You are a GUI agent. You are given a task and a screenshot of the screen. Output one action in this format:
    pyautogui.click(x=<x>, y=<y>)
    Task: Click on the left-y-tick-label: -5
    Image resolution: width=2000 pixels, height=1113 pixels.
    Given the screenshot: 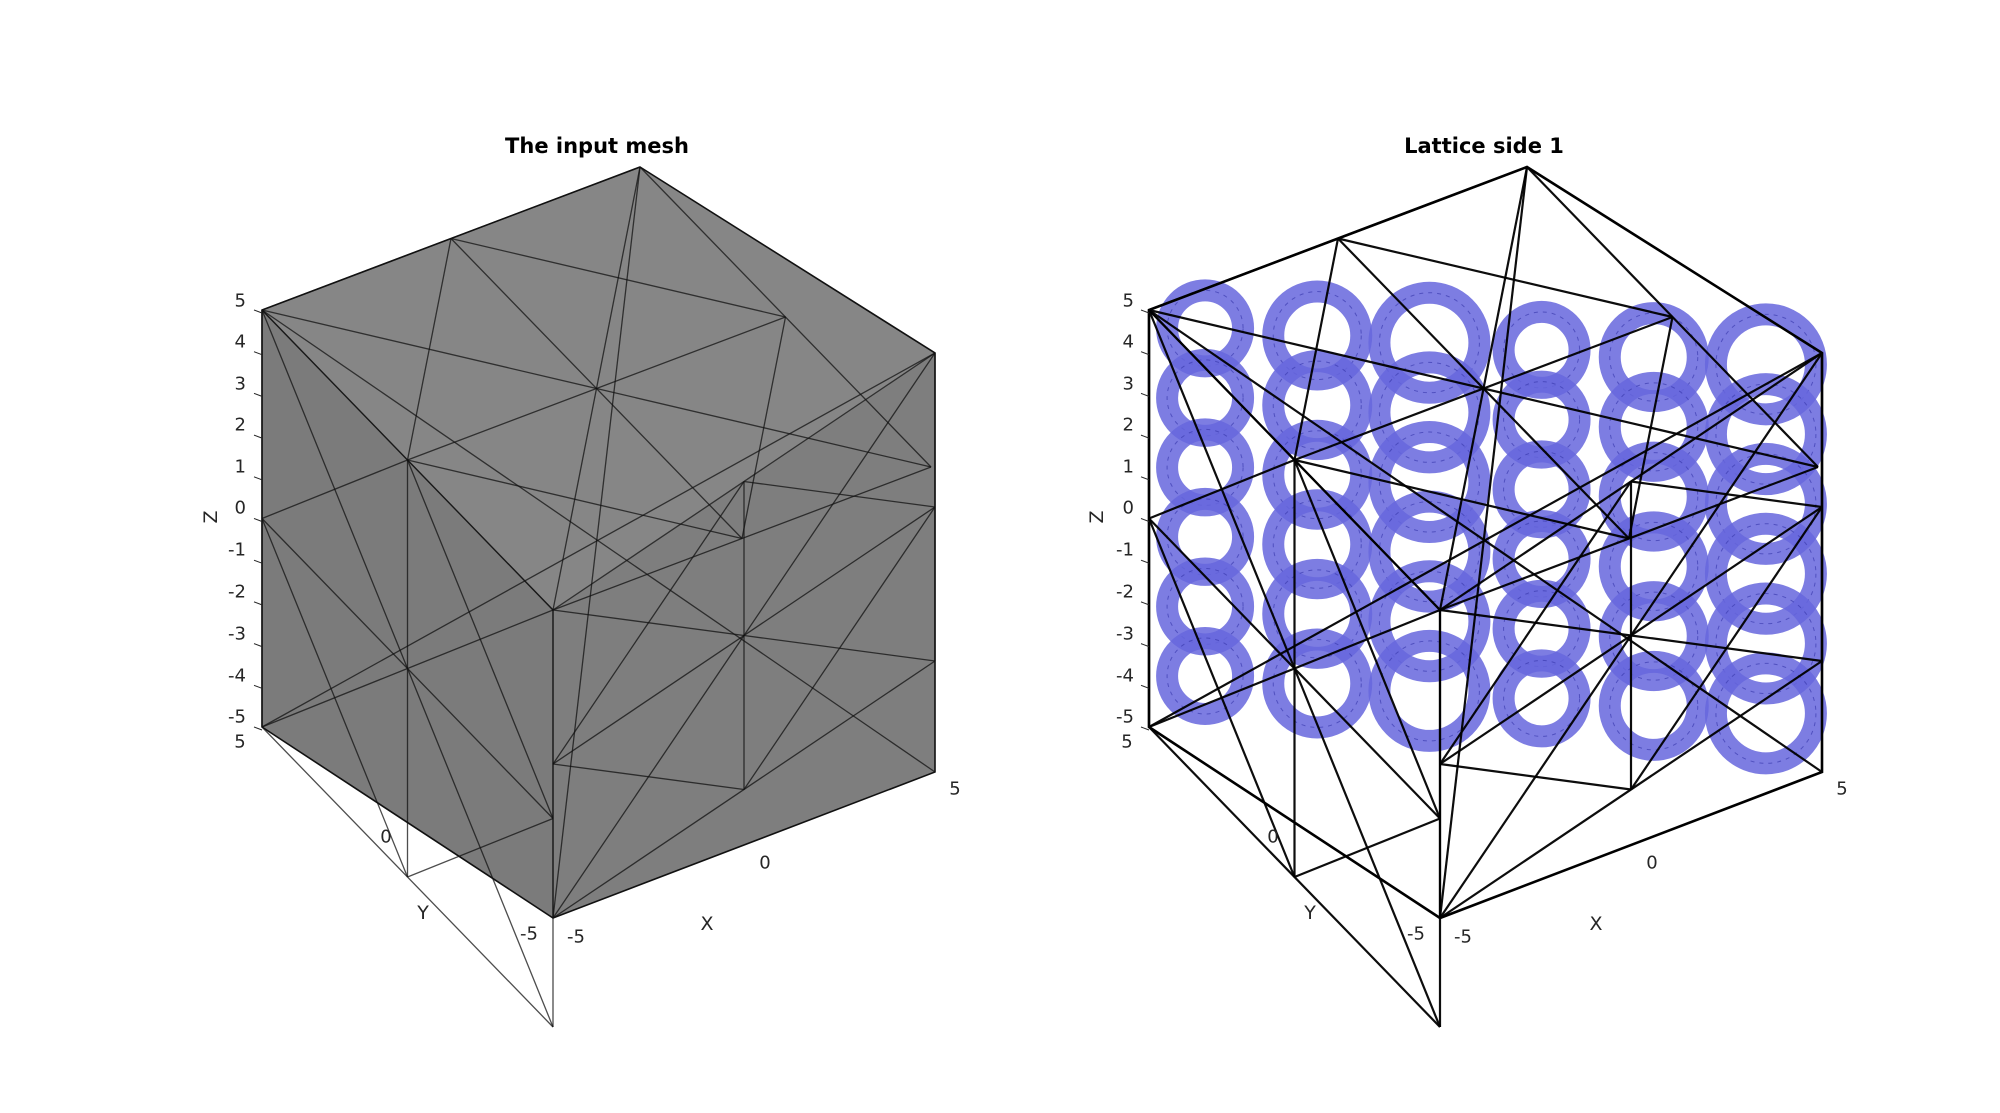 What is the action you would take?
    pyautogui.click(x=529, y=934)
    